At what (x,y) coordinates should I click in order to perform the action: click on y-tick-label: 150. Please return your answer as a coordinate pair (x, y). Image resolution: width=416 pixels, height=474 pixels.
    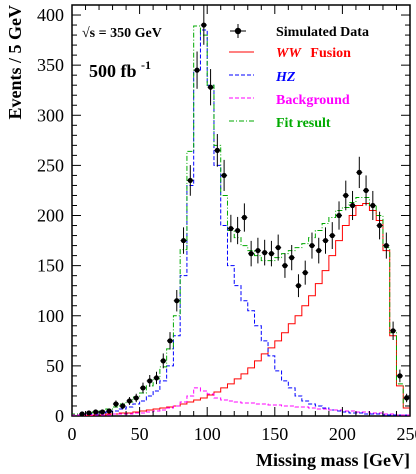
    Looking at the image, I should click on (50, 266).